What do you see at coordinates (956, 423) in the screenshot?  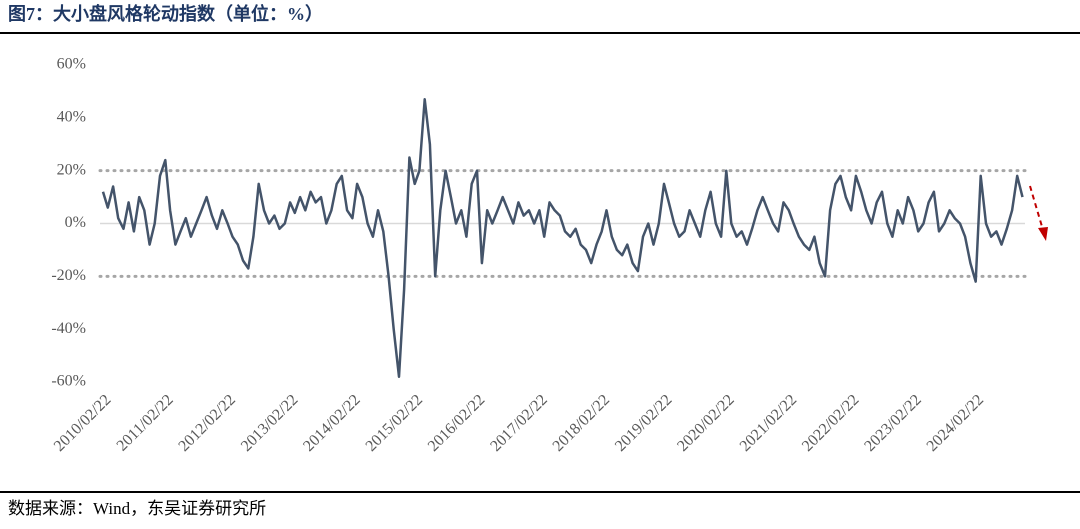 I see `x-tick-label: 2024/02/22` at bounding box center [956, 423].